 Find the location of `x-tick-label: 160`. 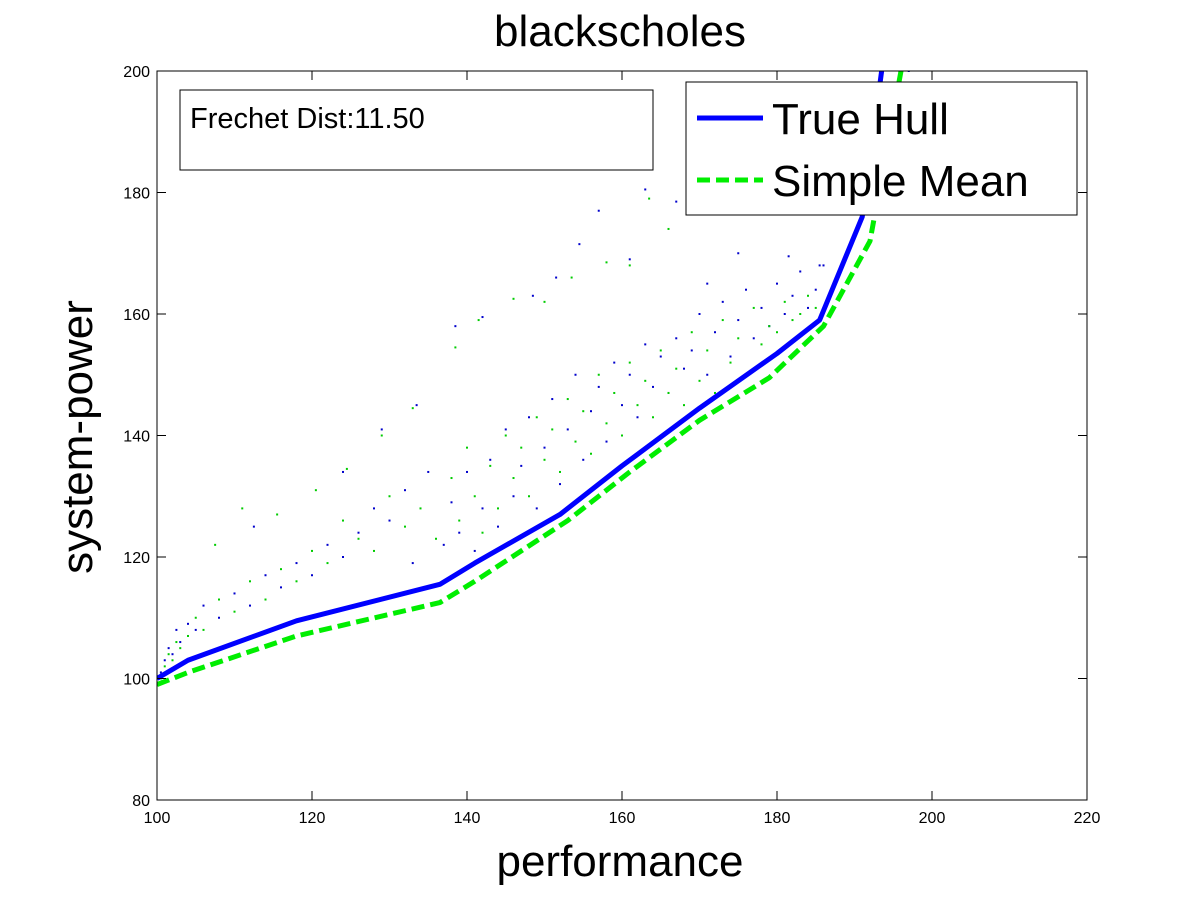

x-tick-label: 160 is located at coordinates (622, 818).